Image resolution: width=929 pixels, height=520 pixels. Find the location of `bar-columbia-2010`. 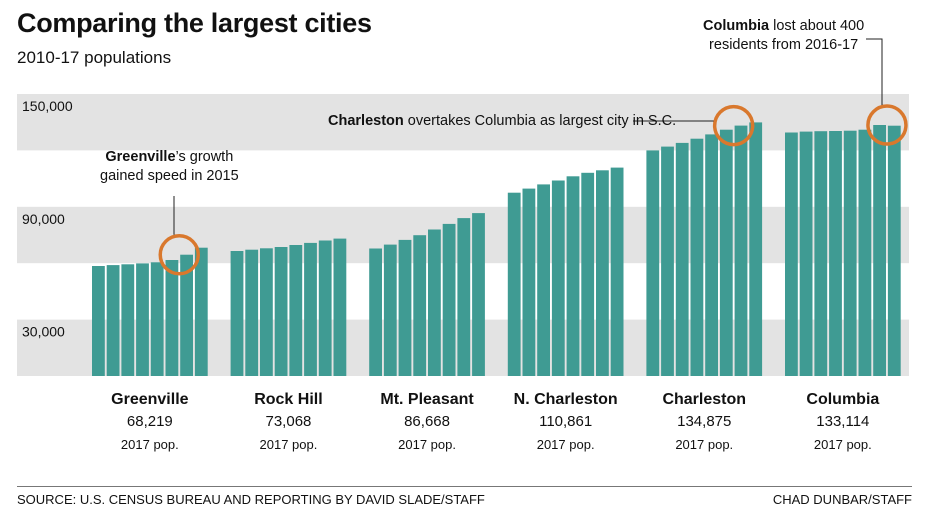

bar-columbia-2010 is located at coordinates (791, 254).